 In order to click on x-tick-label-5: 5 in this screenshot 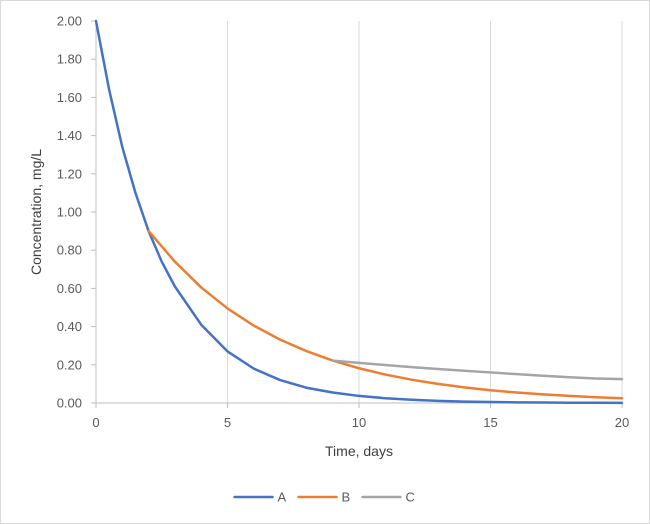, I will do `click(227, 422)`.